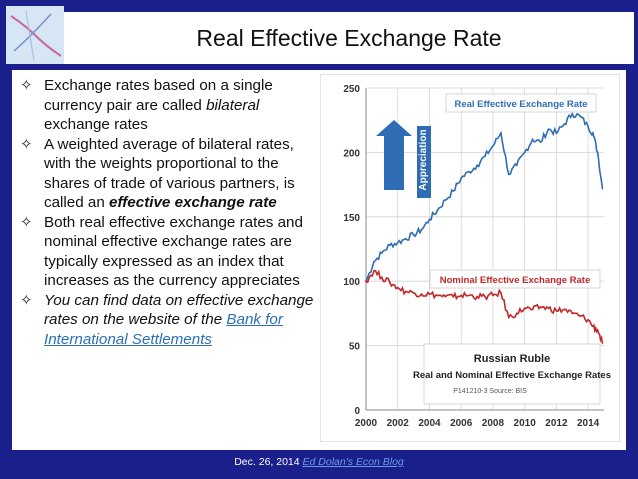 The width and height of the screenshot is (638, 479). Describe the element at coordinates (515, 280) in the screenshot. I see `legend-nominal: Nominal Effective Exchange Rate` at that location.